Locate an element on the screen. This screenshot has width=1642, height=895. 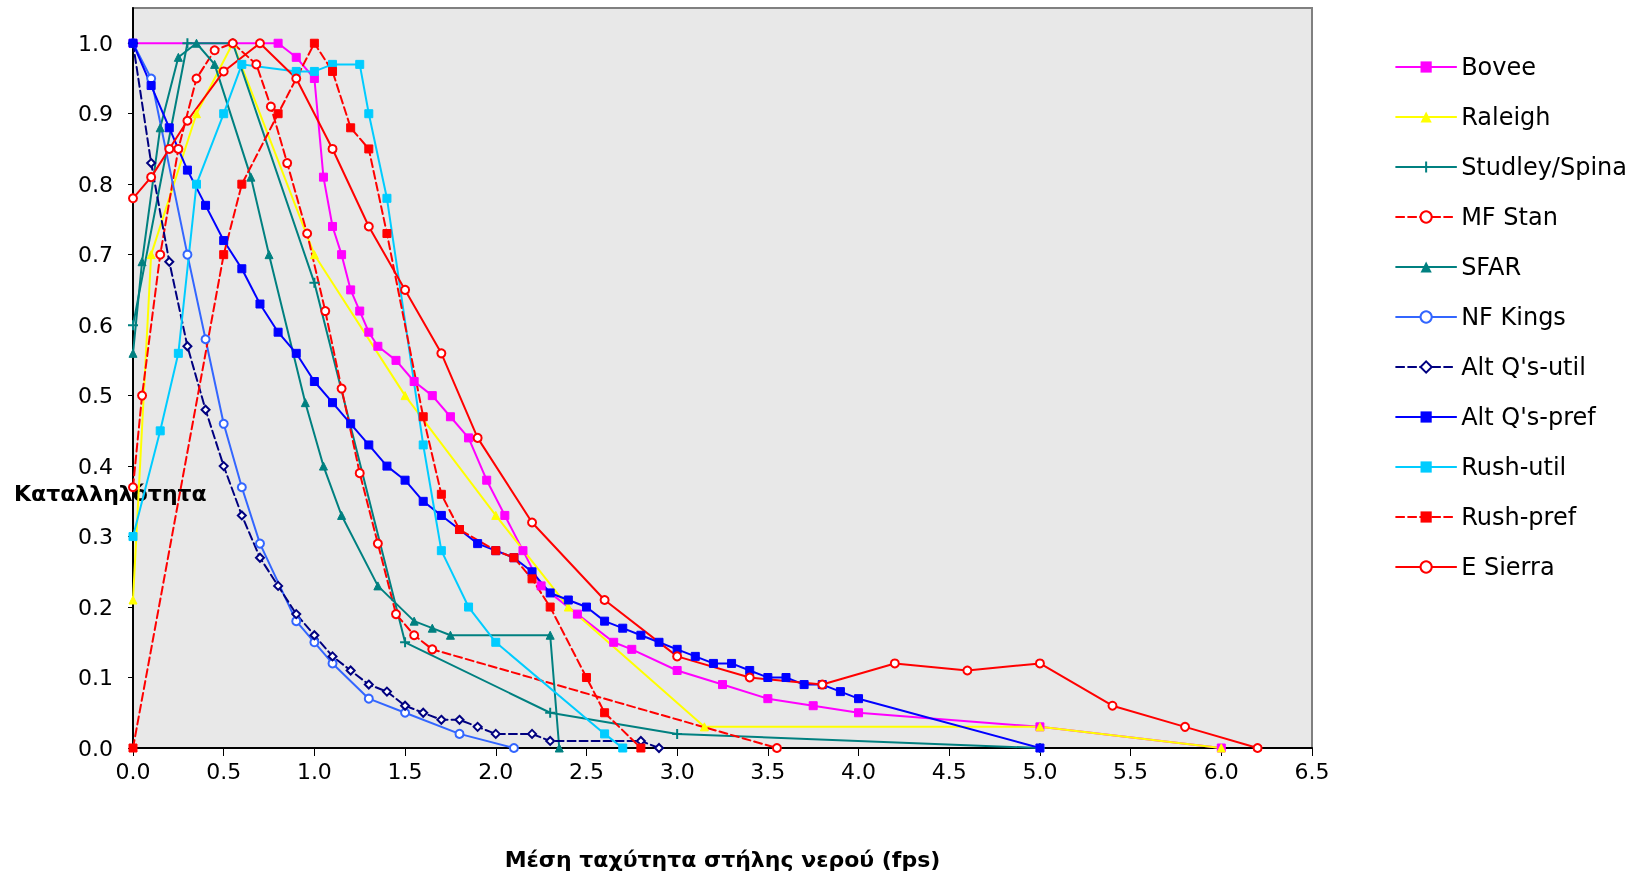
x-tick-label: 2.5 is located at coordinates (586, 771).